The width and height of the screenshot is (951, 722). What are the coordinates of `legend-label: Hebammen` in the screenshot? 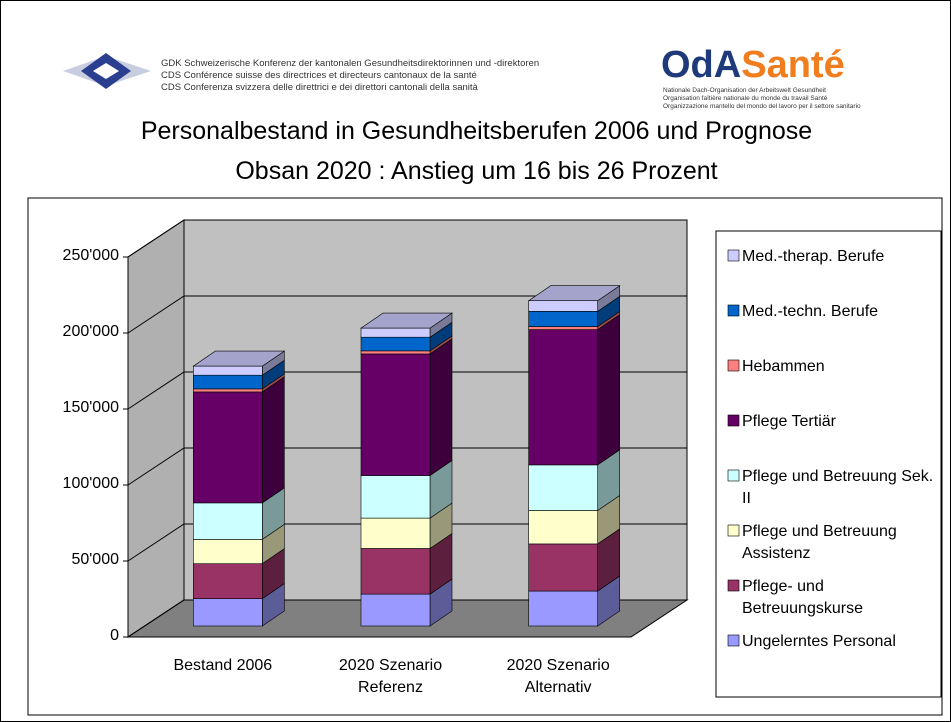 It's located at (783, 366).